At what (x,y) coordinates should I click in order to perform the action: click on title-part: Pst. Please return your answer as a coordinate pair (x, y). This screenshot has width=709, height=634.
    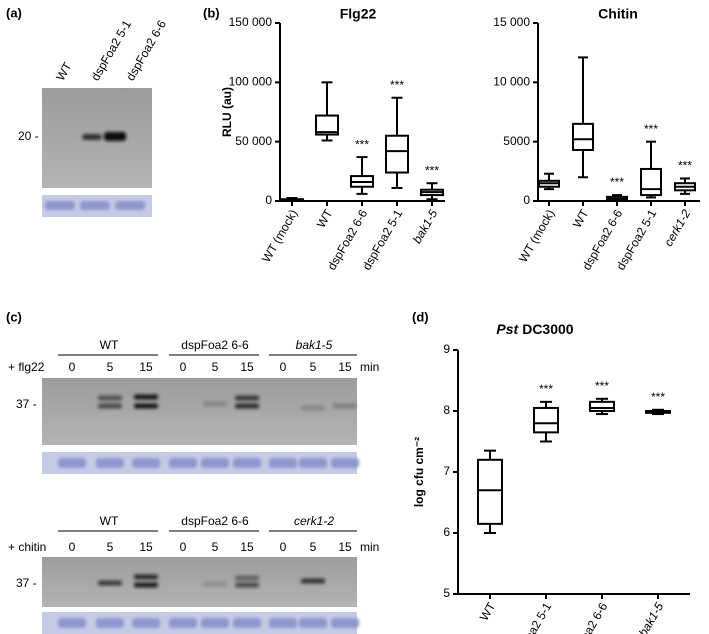
    Looking at the image, I should click on (507, 329).